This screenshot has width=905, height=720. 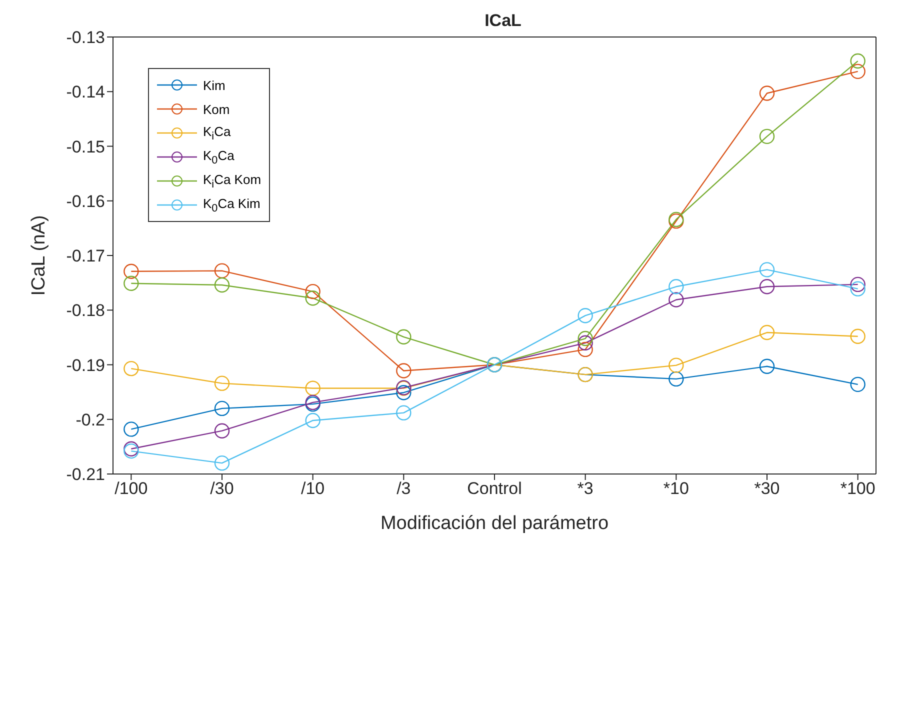 What do you see at coordinates (85, 38) in the screenshot?
I see `y-tick-label: -0.13` at bounding box center [85, 38].